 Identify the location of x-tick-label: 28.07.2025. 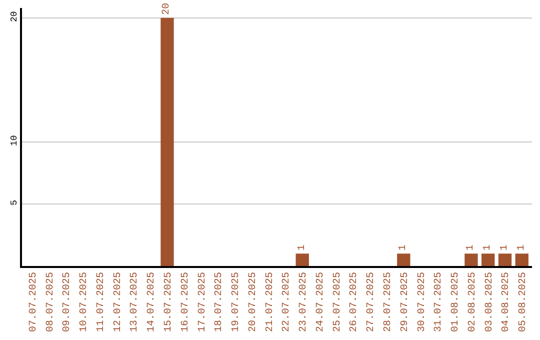
(388, 302).